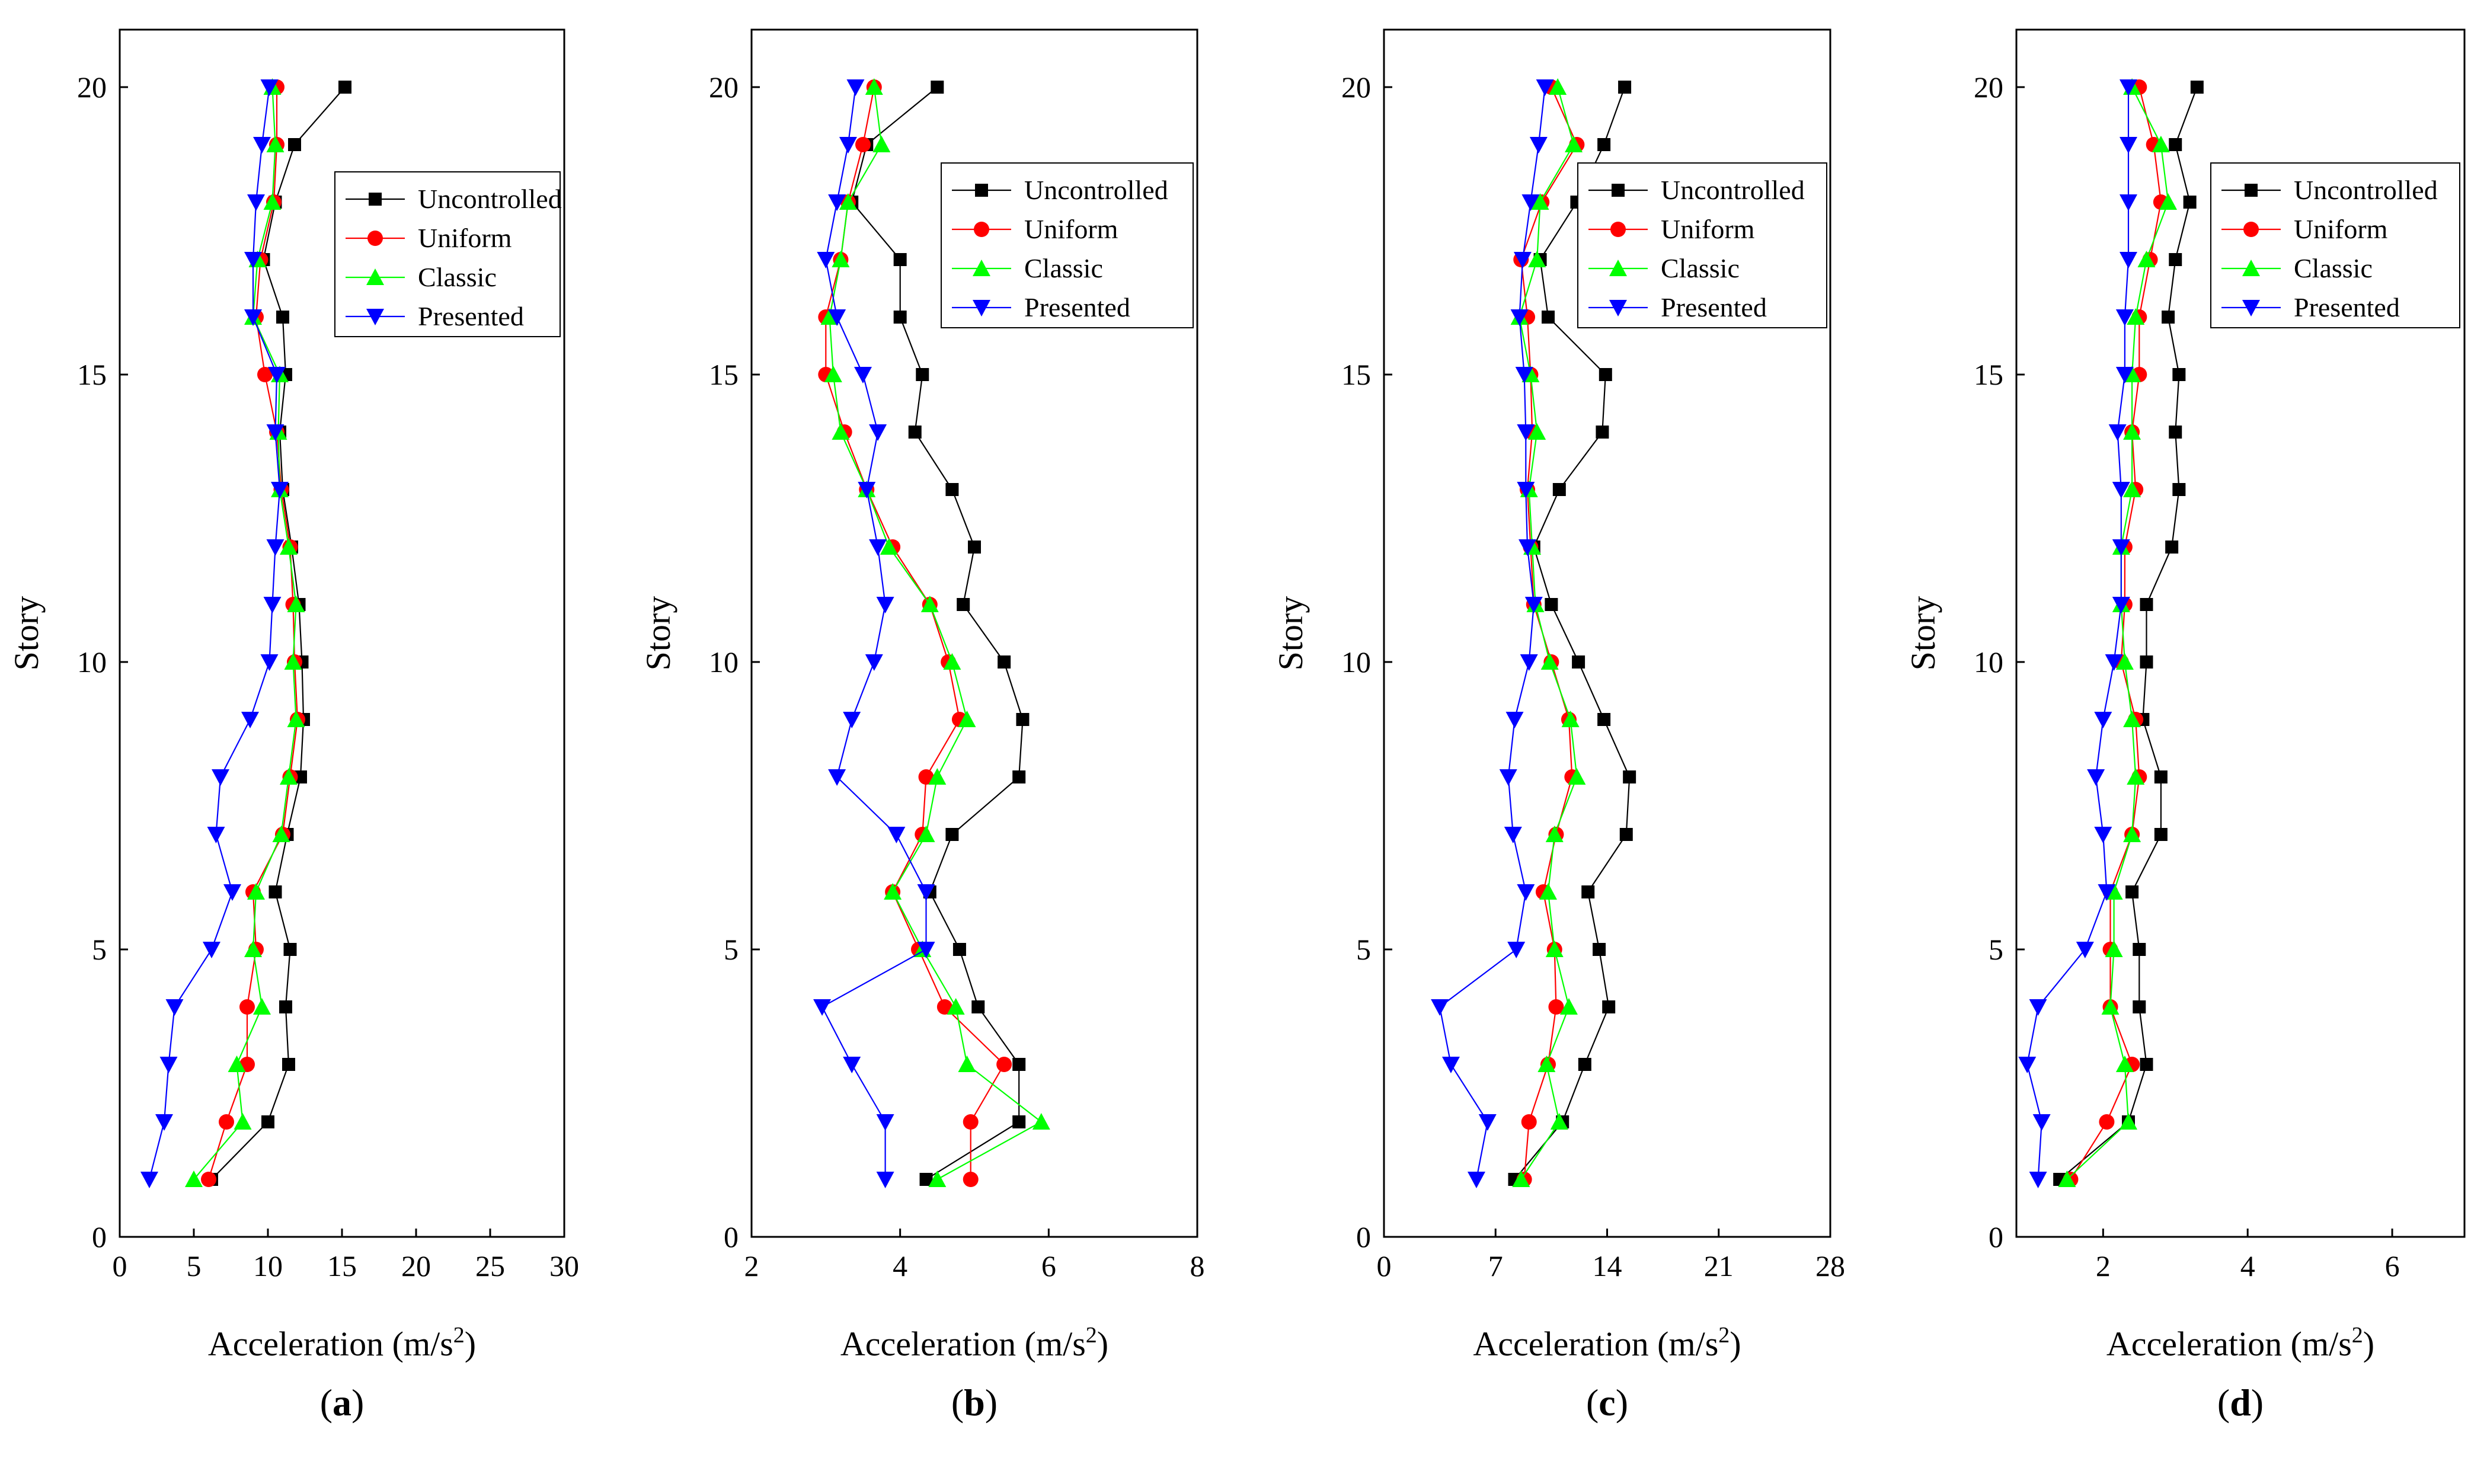  Describe the element at coordinates (120, 1266) in the screenshot. I see `panel-a-xtick-label: 0` at that location.